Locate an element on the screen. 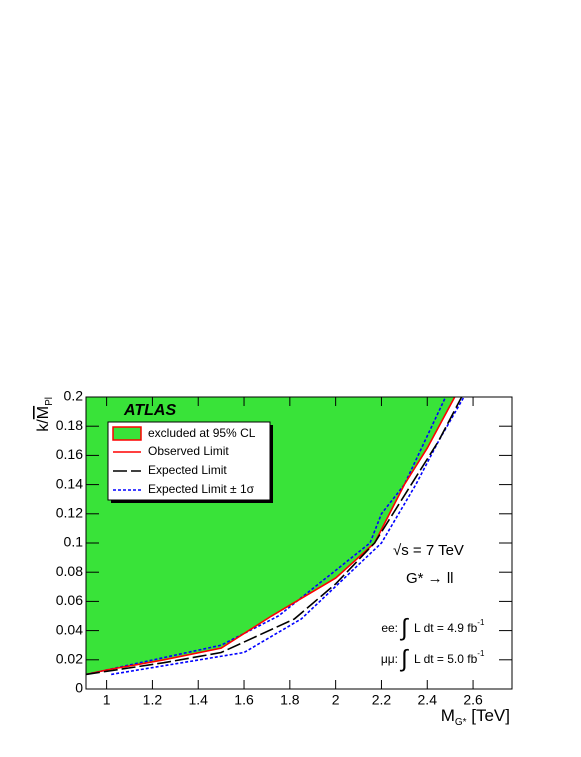 The width and height of the screenshot is (581, 757). experiment-label: ATLAS is located at coordinates (149, 410).